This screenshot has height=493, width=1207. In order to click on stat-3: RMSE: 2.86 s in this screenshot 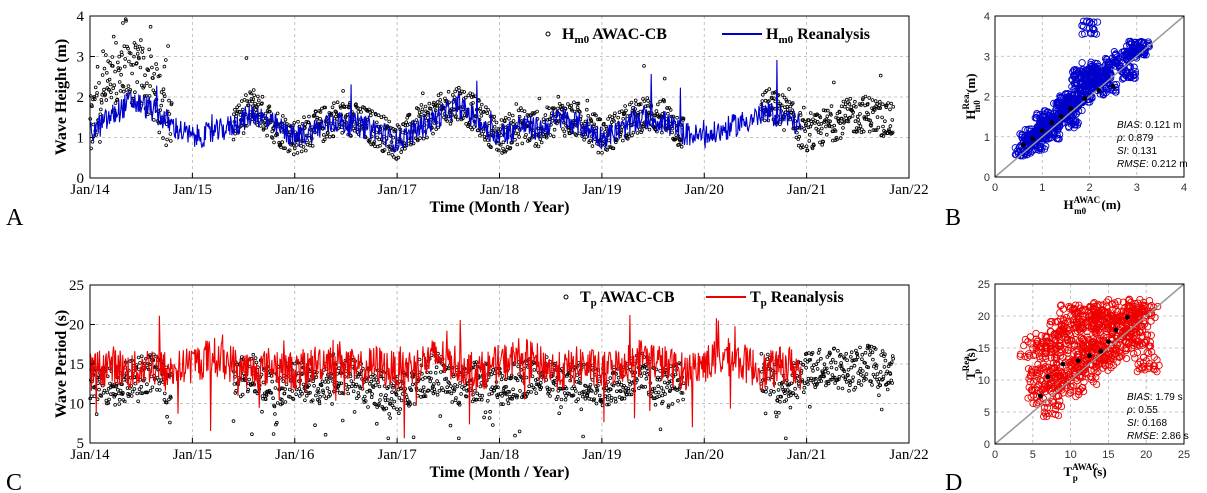, I will do `click(1158, 436)`.